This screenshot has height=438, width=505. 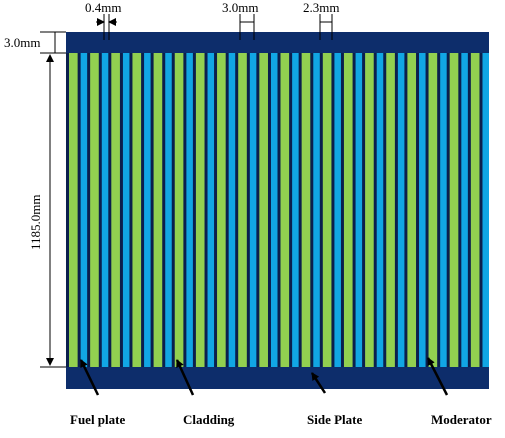 What do you see at coordinates (461, 419) in the screenshot?
I see `moderator-label: Moderator` at bounding box center [461, 419].